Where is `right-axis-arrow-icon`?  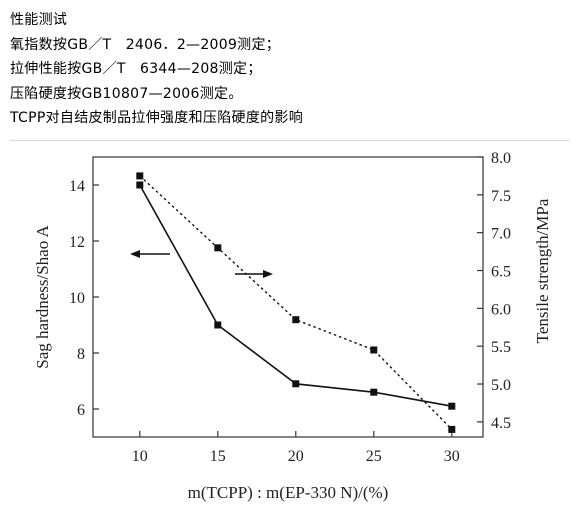
right-axis-arrow-icon is located at coordinates (268, 274).